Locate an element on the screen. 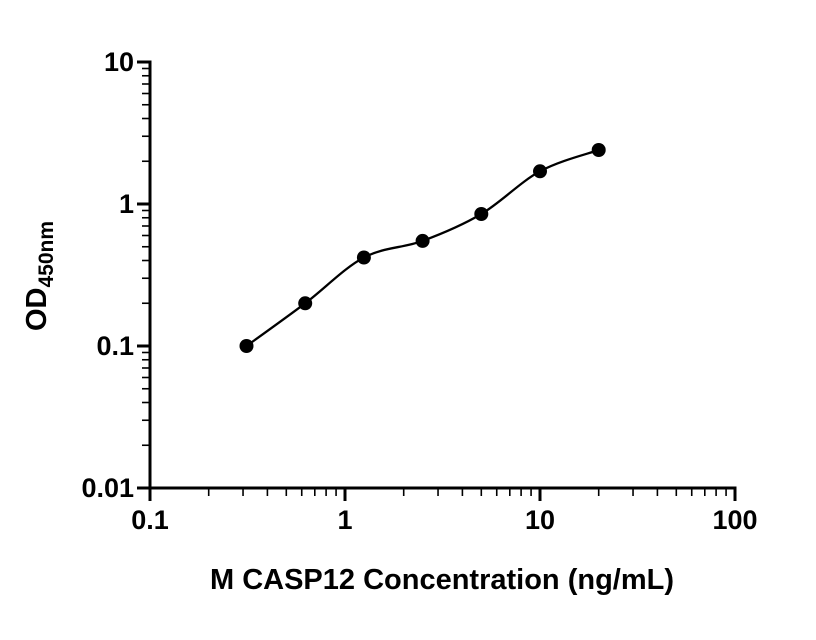 This screenshot has height=640, width=816. y-axis-title-sub: 450nm is located at coordinates (46, 254).